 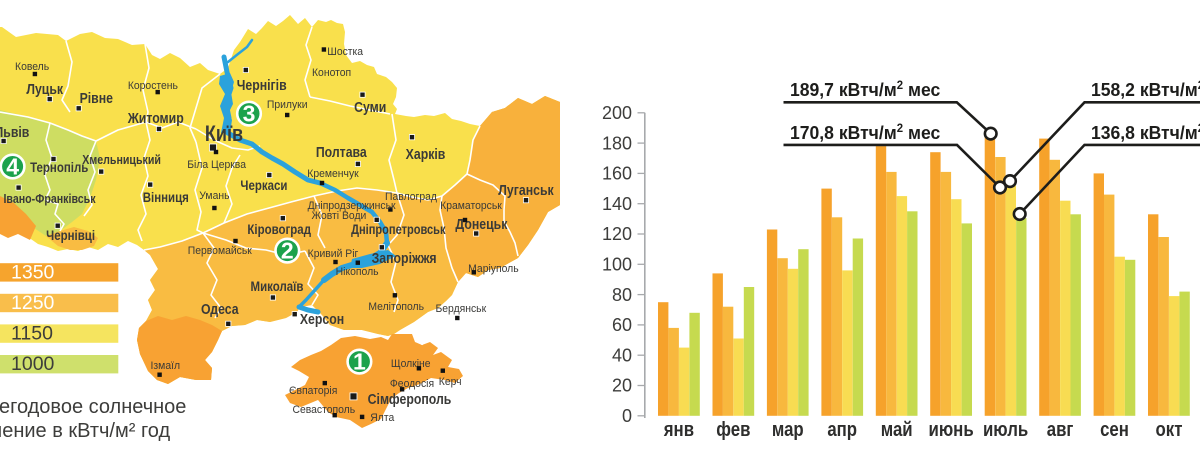 What do you see at coordinates (220, 309) in the screenshot?
I see `svg-text: Одеса` at bounding box center [220, 309].